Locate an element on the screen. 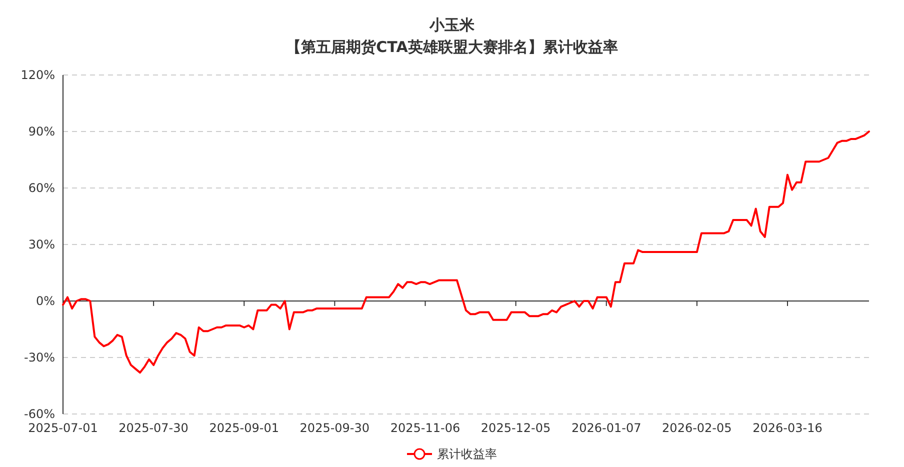 The image size is (904, 467). x-tick-label: 2026-01-07 is located at coordinates (606, 428).